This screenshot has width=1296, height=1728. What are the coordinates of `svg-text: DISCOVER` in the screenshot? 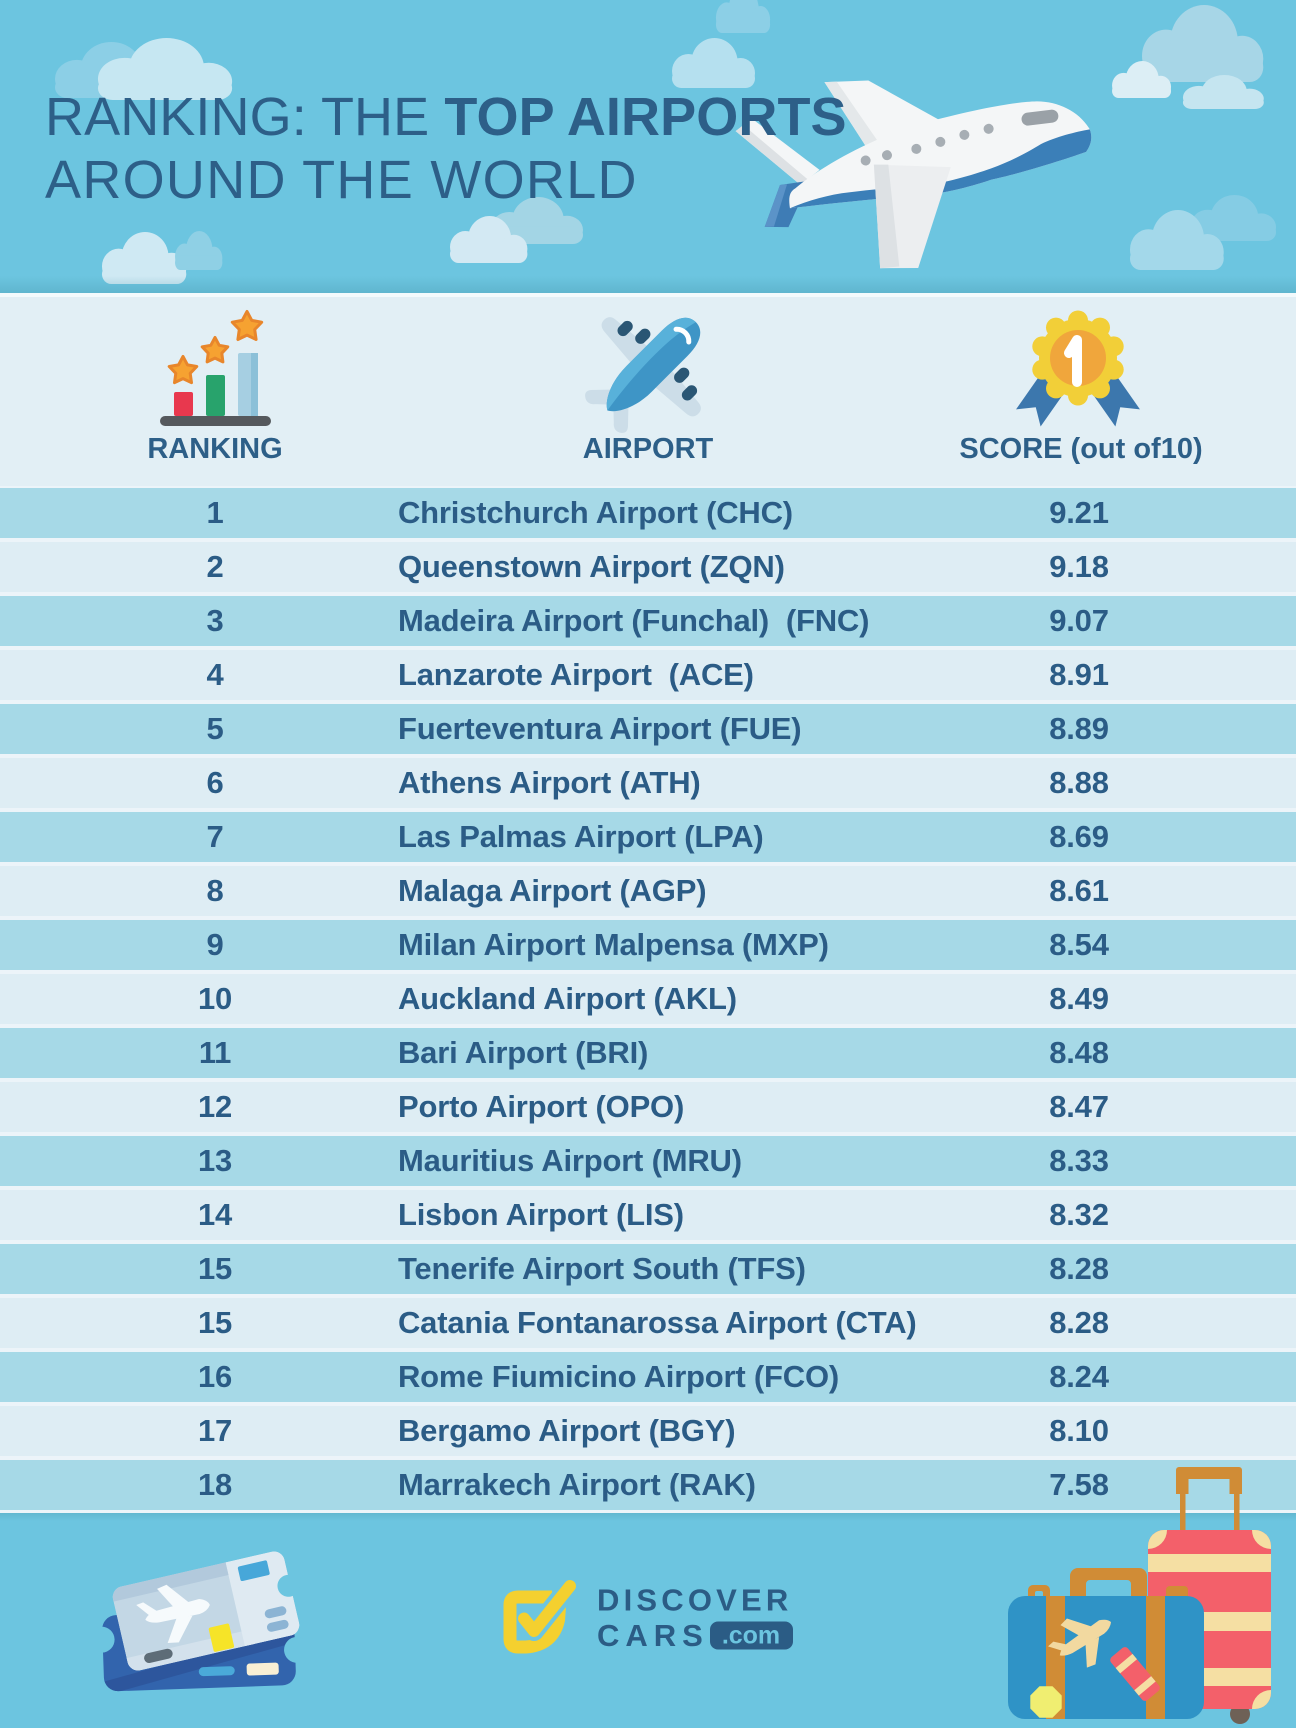 It's located at (695, 1600).